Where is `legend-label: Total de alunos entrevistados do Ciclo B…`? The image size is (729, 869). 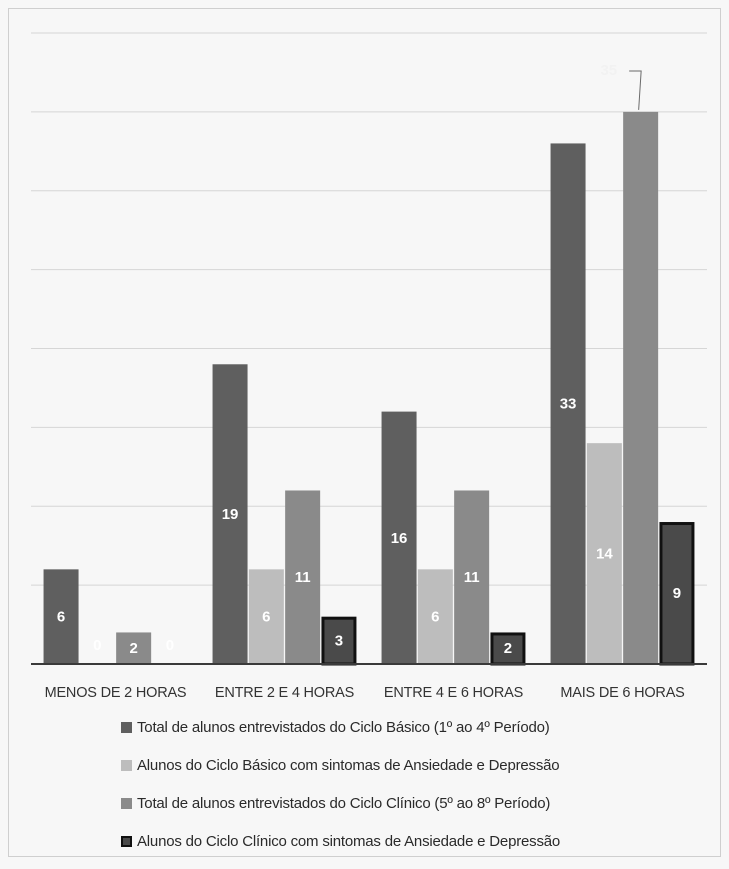
legend-label: Total de alunos entrevistados do Ciclo B… is located at coordinates (343, 727).